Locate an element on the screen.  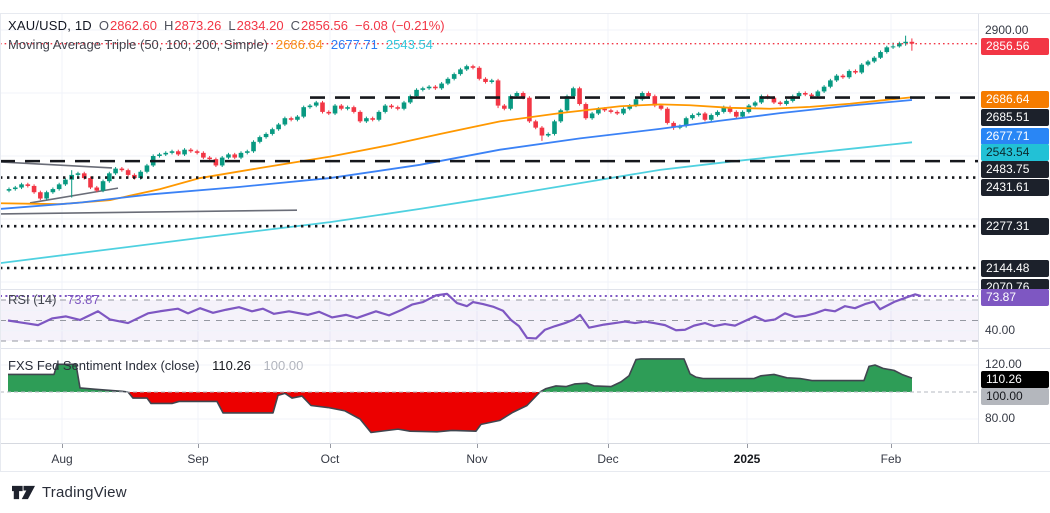
tradingview-logo-icon is located at coordinates (23, 492).